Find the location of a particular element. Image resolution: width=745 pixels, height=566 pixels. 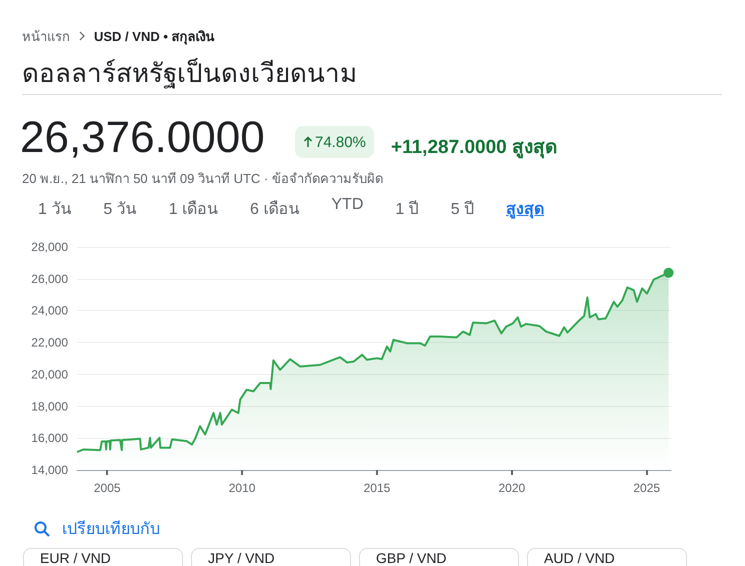

y-tick-label: 18,000 is located at coordinates (49, 406).